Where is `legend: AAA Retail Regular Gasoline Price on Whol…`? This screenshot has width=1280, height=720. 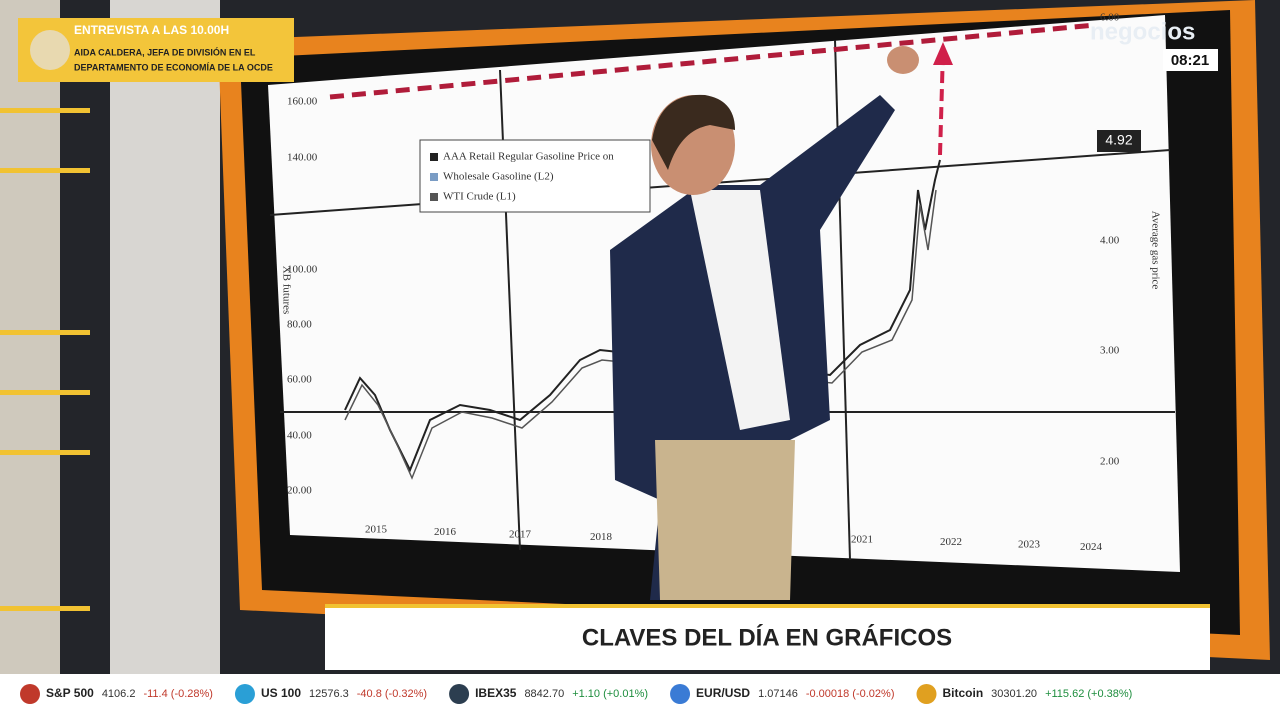
legend: AAA Retail Regular Gasoline Price on Whol… is located at coordinates (522, 177).